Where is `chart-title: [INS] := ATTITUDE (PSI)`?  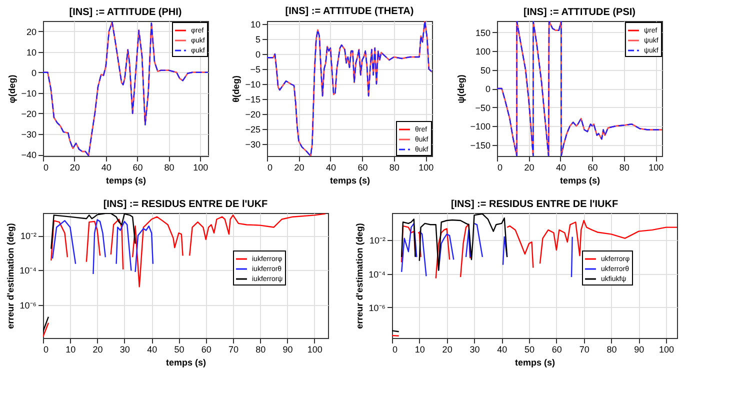
chart-title: [INS] := ATTITUDE (PSI) is located at coordinates (580, 12).